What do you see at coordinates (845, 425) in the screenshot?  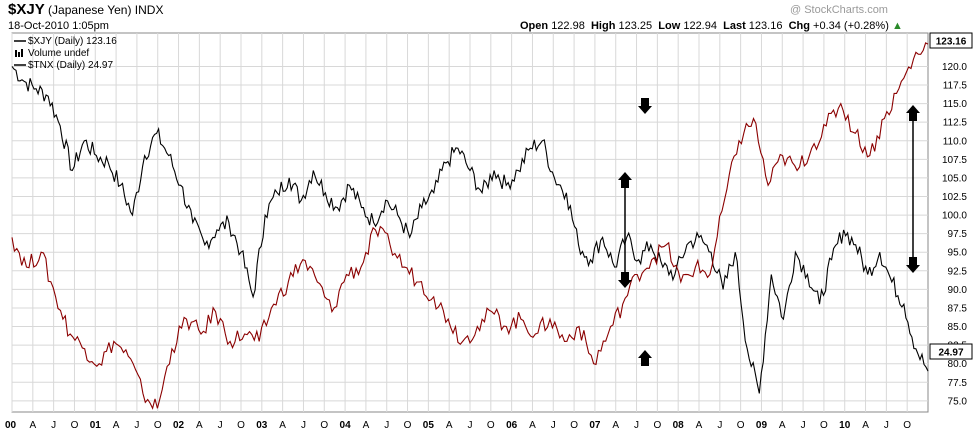 I see `x-tick-label: 10` at bounding box center [845, 425].